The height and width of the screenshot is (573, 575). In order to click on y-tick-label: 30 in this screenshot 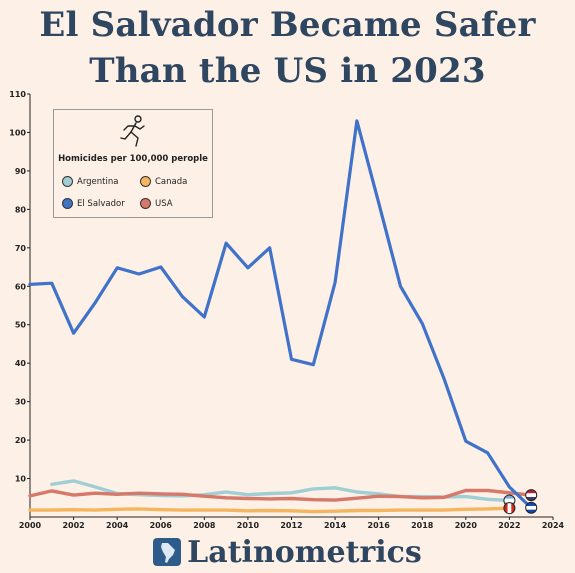, I will do `click(21, 402)`.